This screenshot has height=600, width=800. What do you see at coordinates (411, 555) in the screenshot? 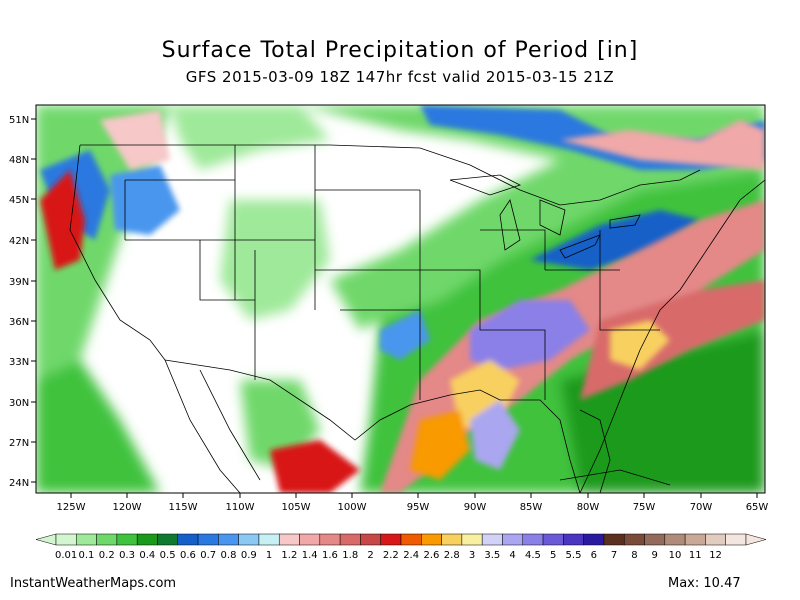
I see `colorbar-label: 2.4` at bounding box center [411, 555].